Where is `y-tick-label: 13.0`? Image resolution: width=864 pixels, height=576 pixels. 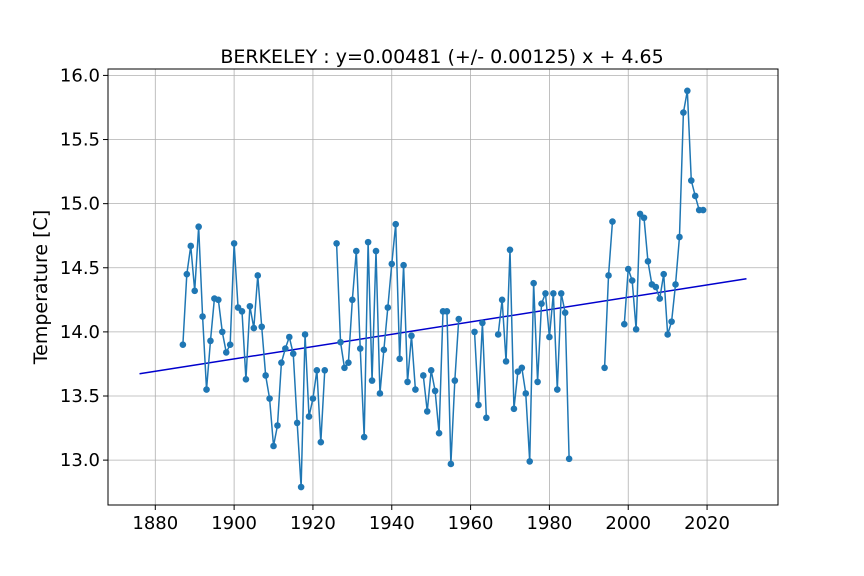 y-tick-label: 13.0 is located at coordinates (80, 460).